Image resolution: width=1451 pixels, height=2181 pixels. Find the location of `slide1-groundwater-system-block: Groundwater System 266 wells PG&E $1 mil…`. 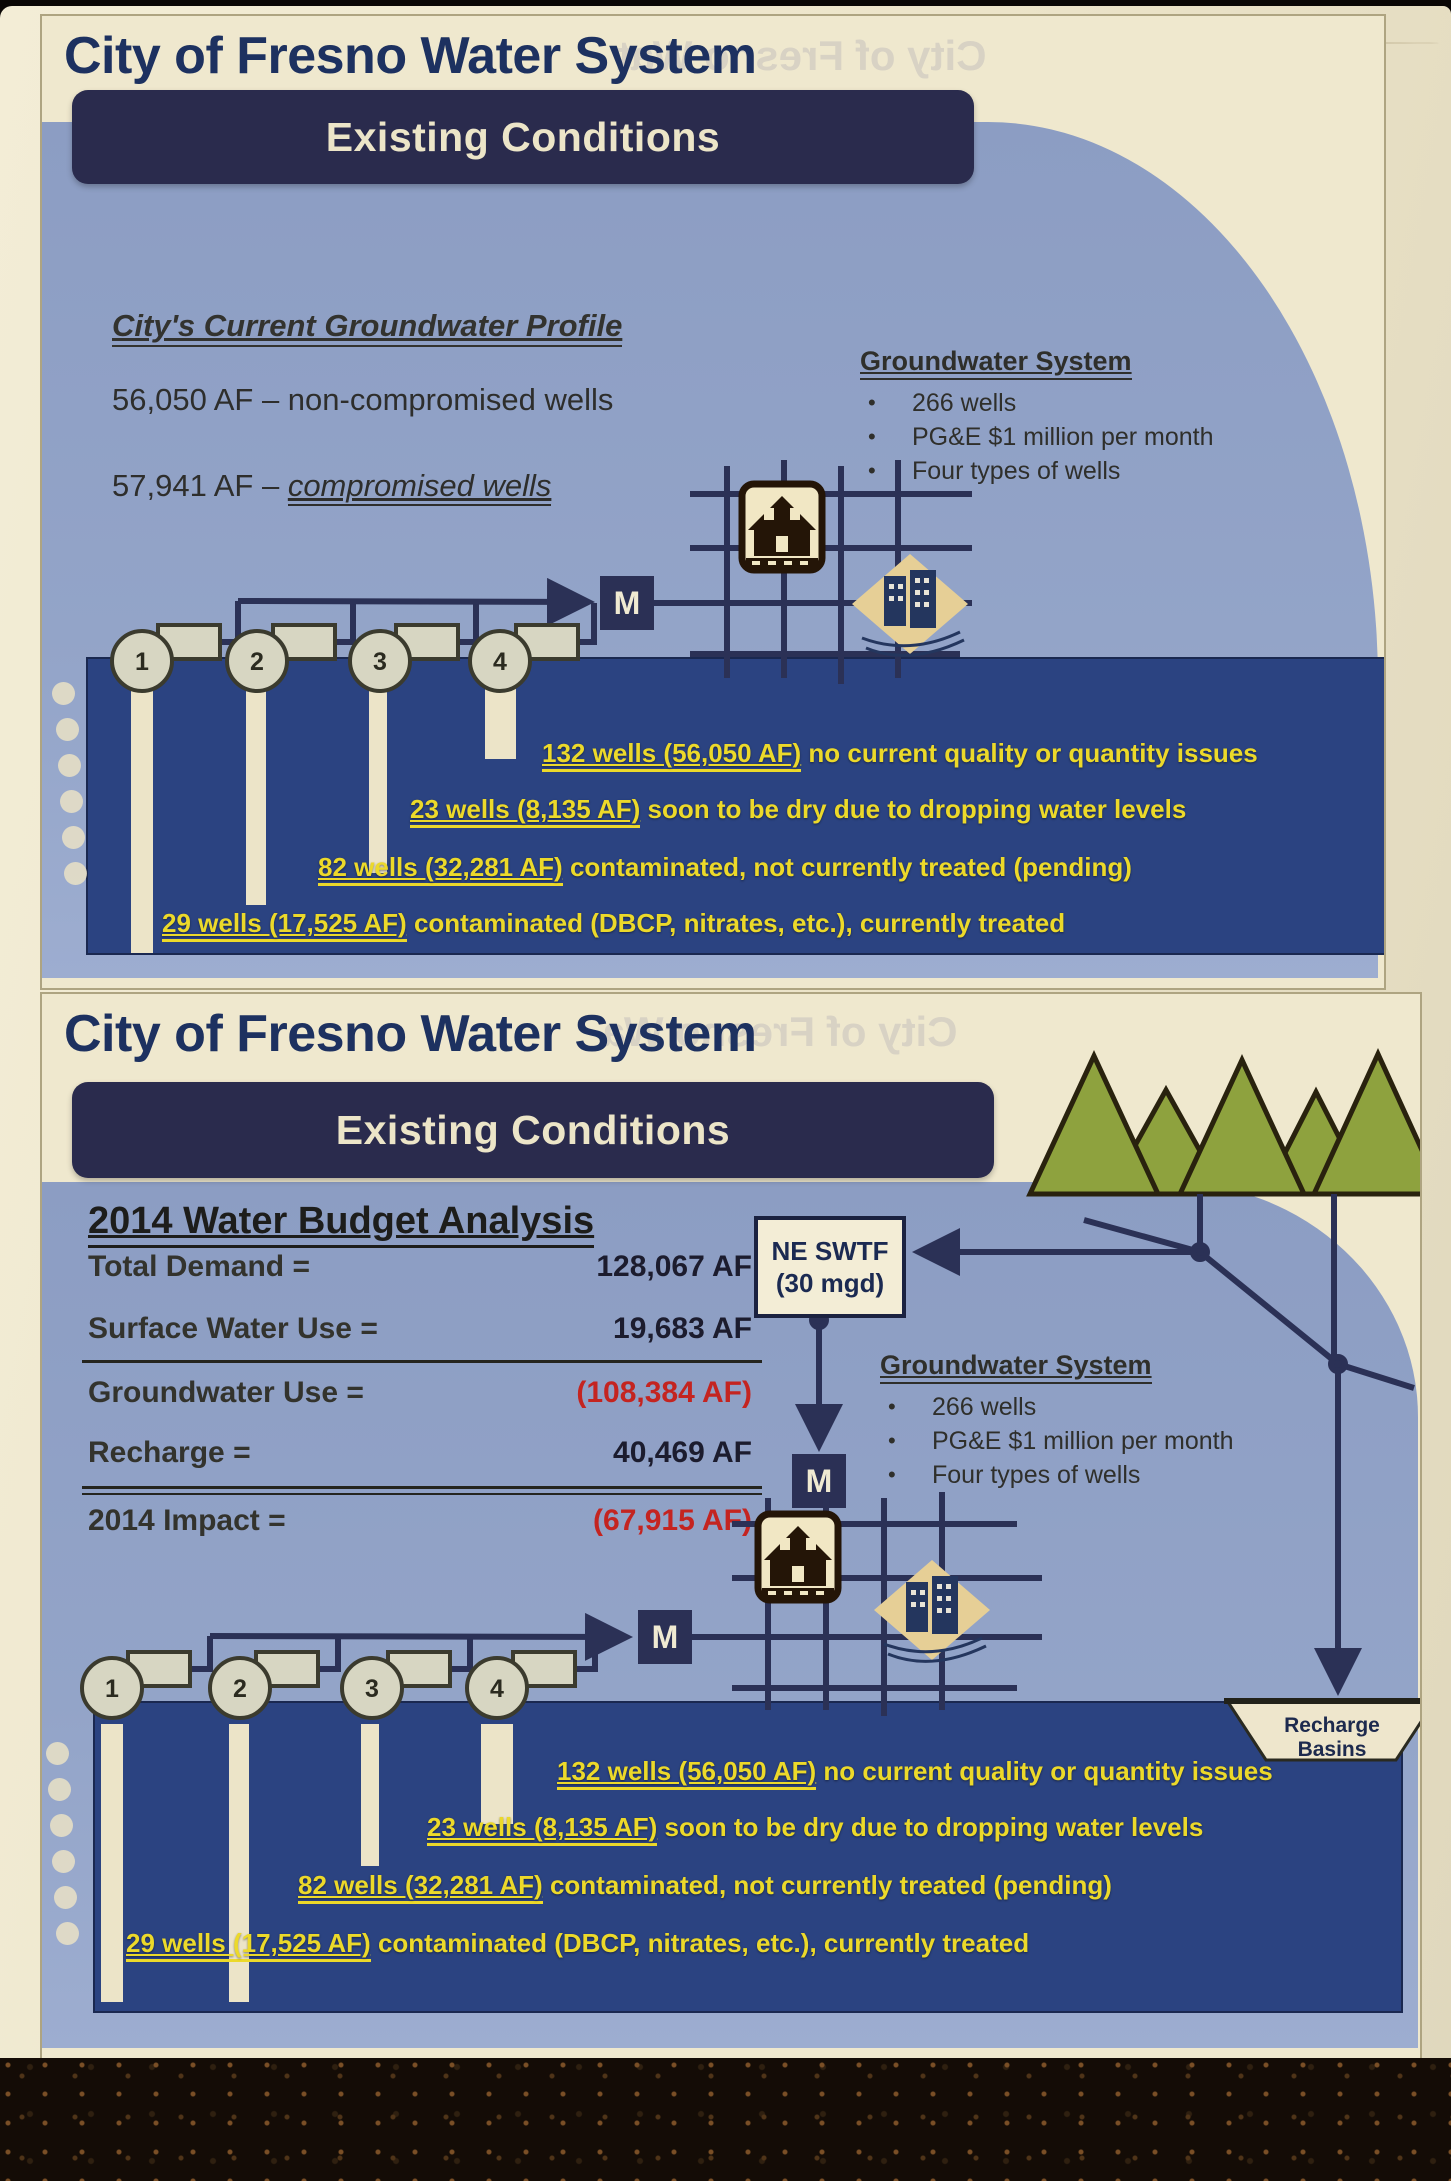

slide1-groundwater-system-block: Groundwater System 266 wells PG&E $1 mil… is located at coordinates (1037, 417).